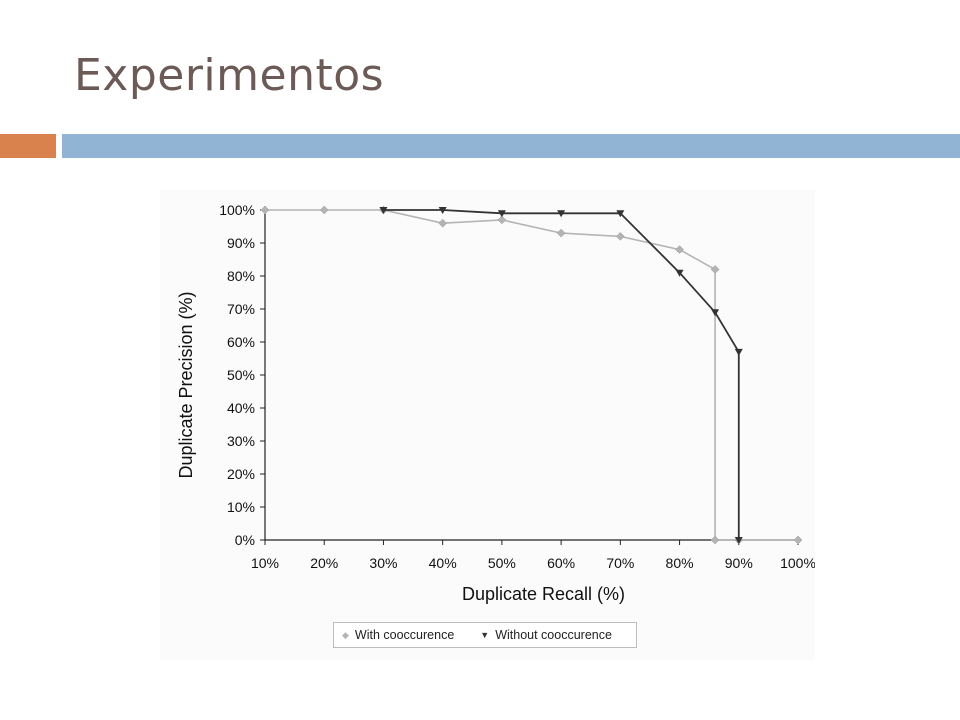 Image resolution: width=960 pixels, height=720 pixels. I want to click on x-tick-label: 50%, so click(502, 563).